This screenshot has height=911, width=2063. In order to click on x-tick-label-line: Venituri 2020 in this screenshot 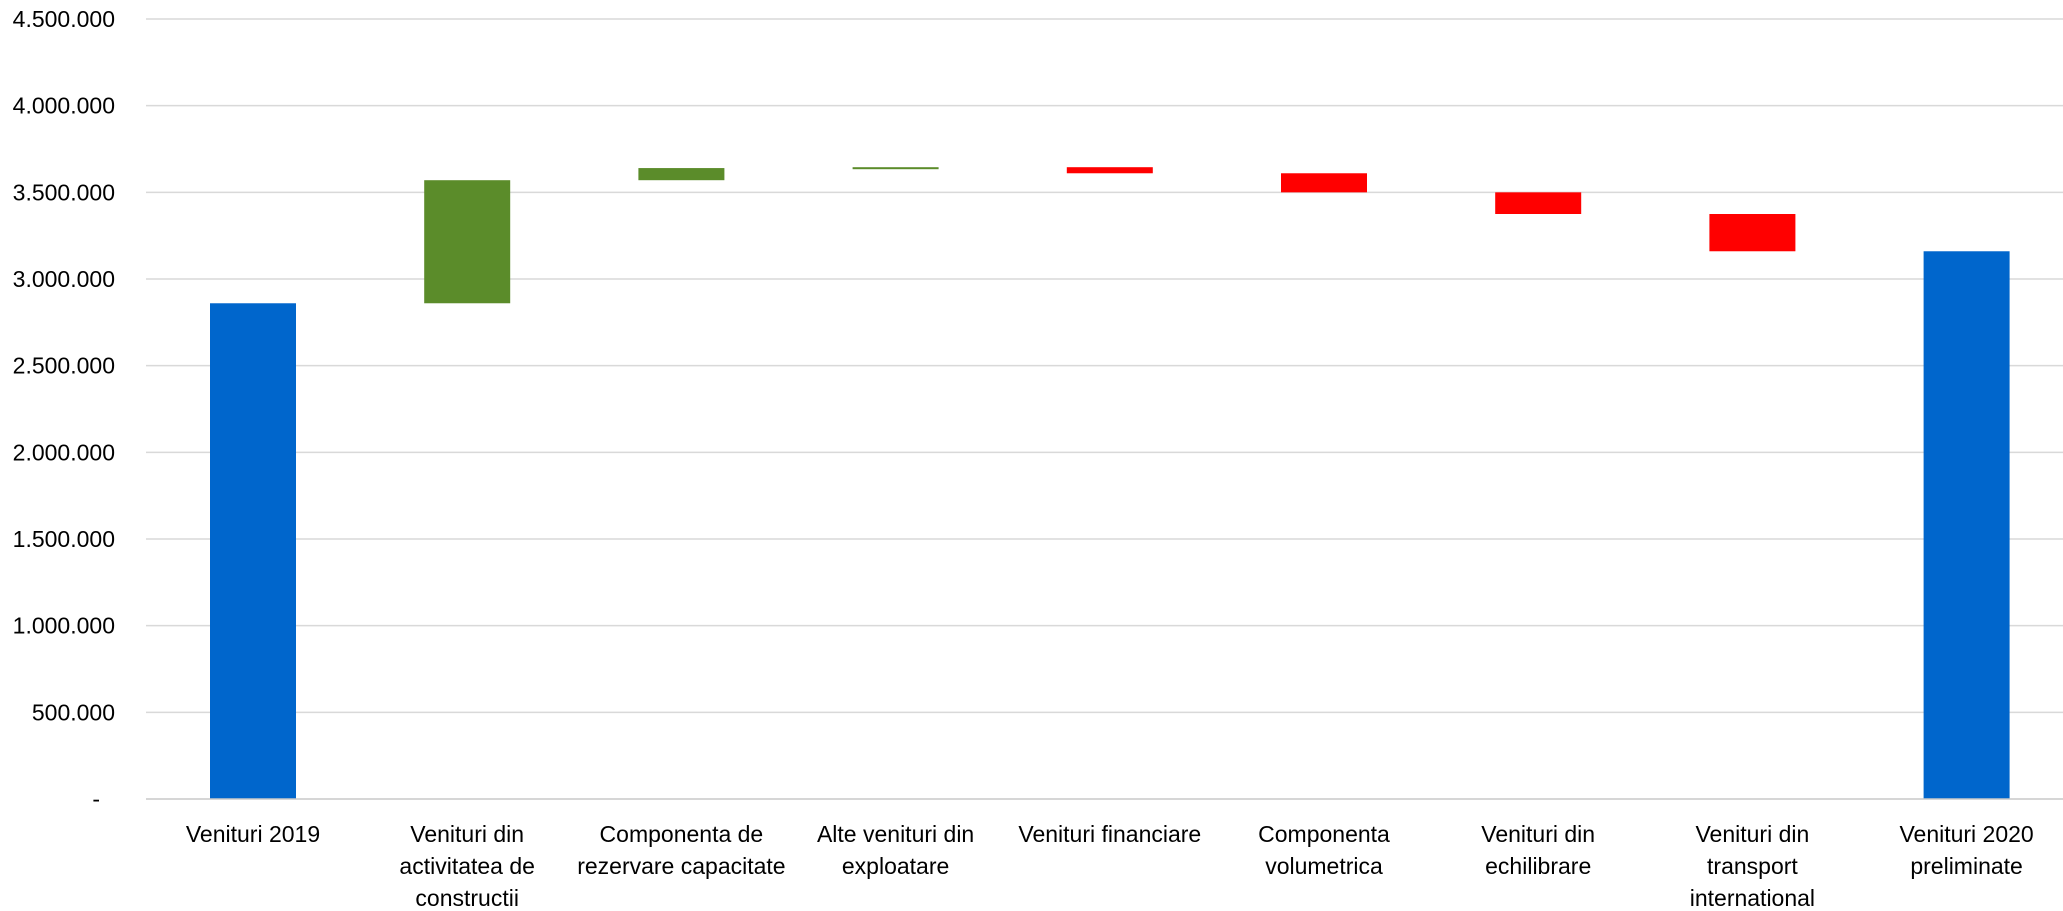, I will do `click(1966, 834)`.